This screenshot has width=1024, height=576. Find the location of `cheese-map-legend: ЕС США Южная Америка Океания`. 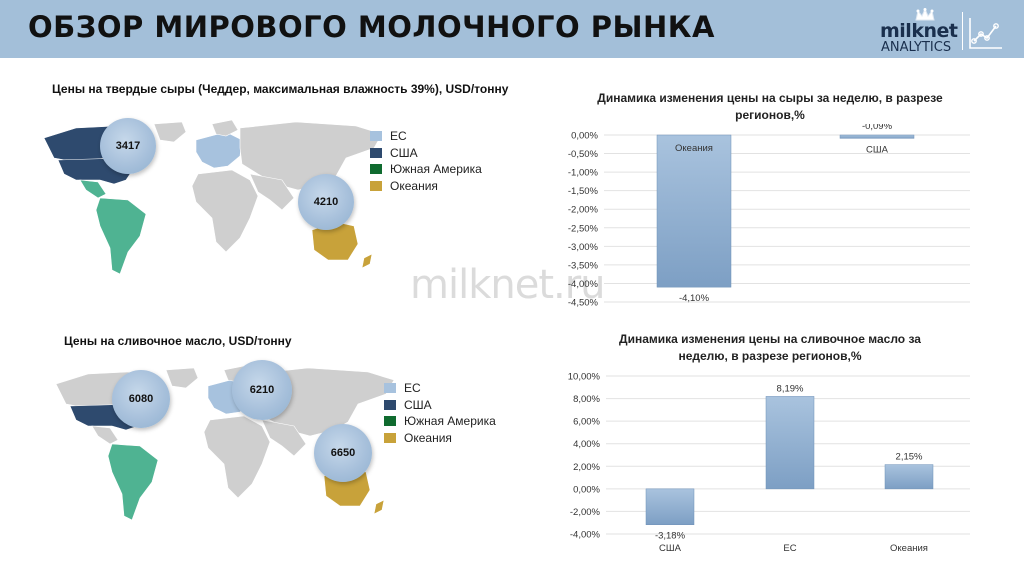

cheese-map-legend: ЕС США Южная Америка Океания is located at coordinates (426, 161).